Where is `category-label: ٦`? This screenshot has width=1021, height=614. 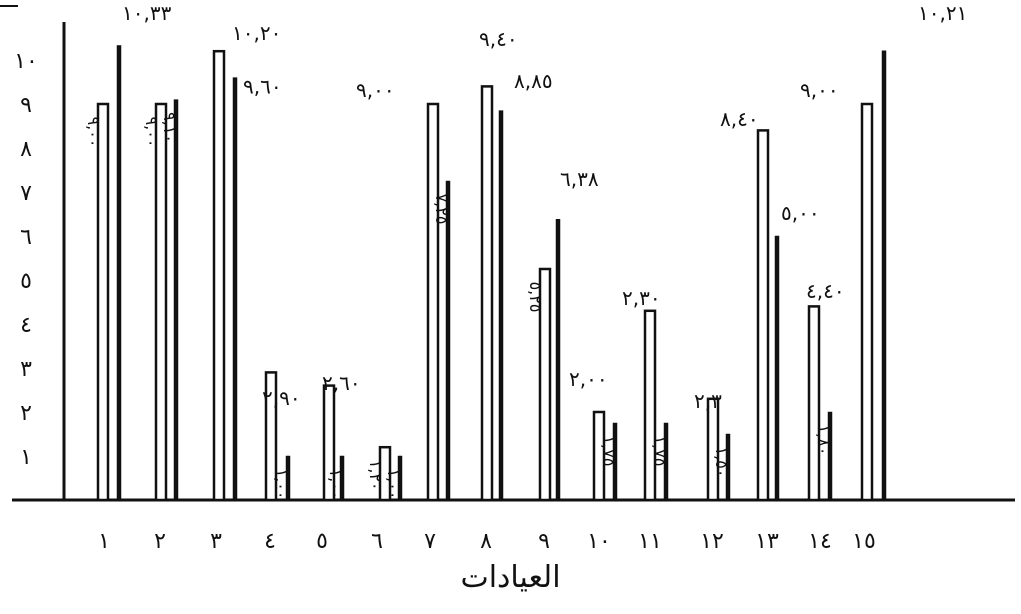 category-label: ٦ is located at coordinates (377, 541).